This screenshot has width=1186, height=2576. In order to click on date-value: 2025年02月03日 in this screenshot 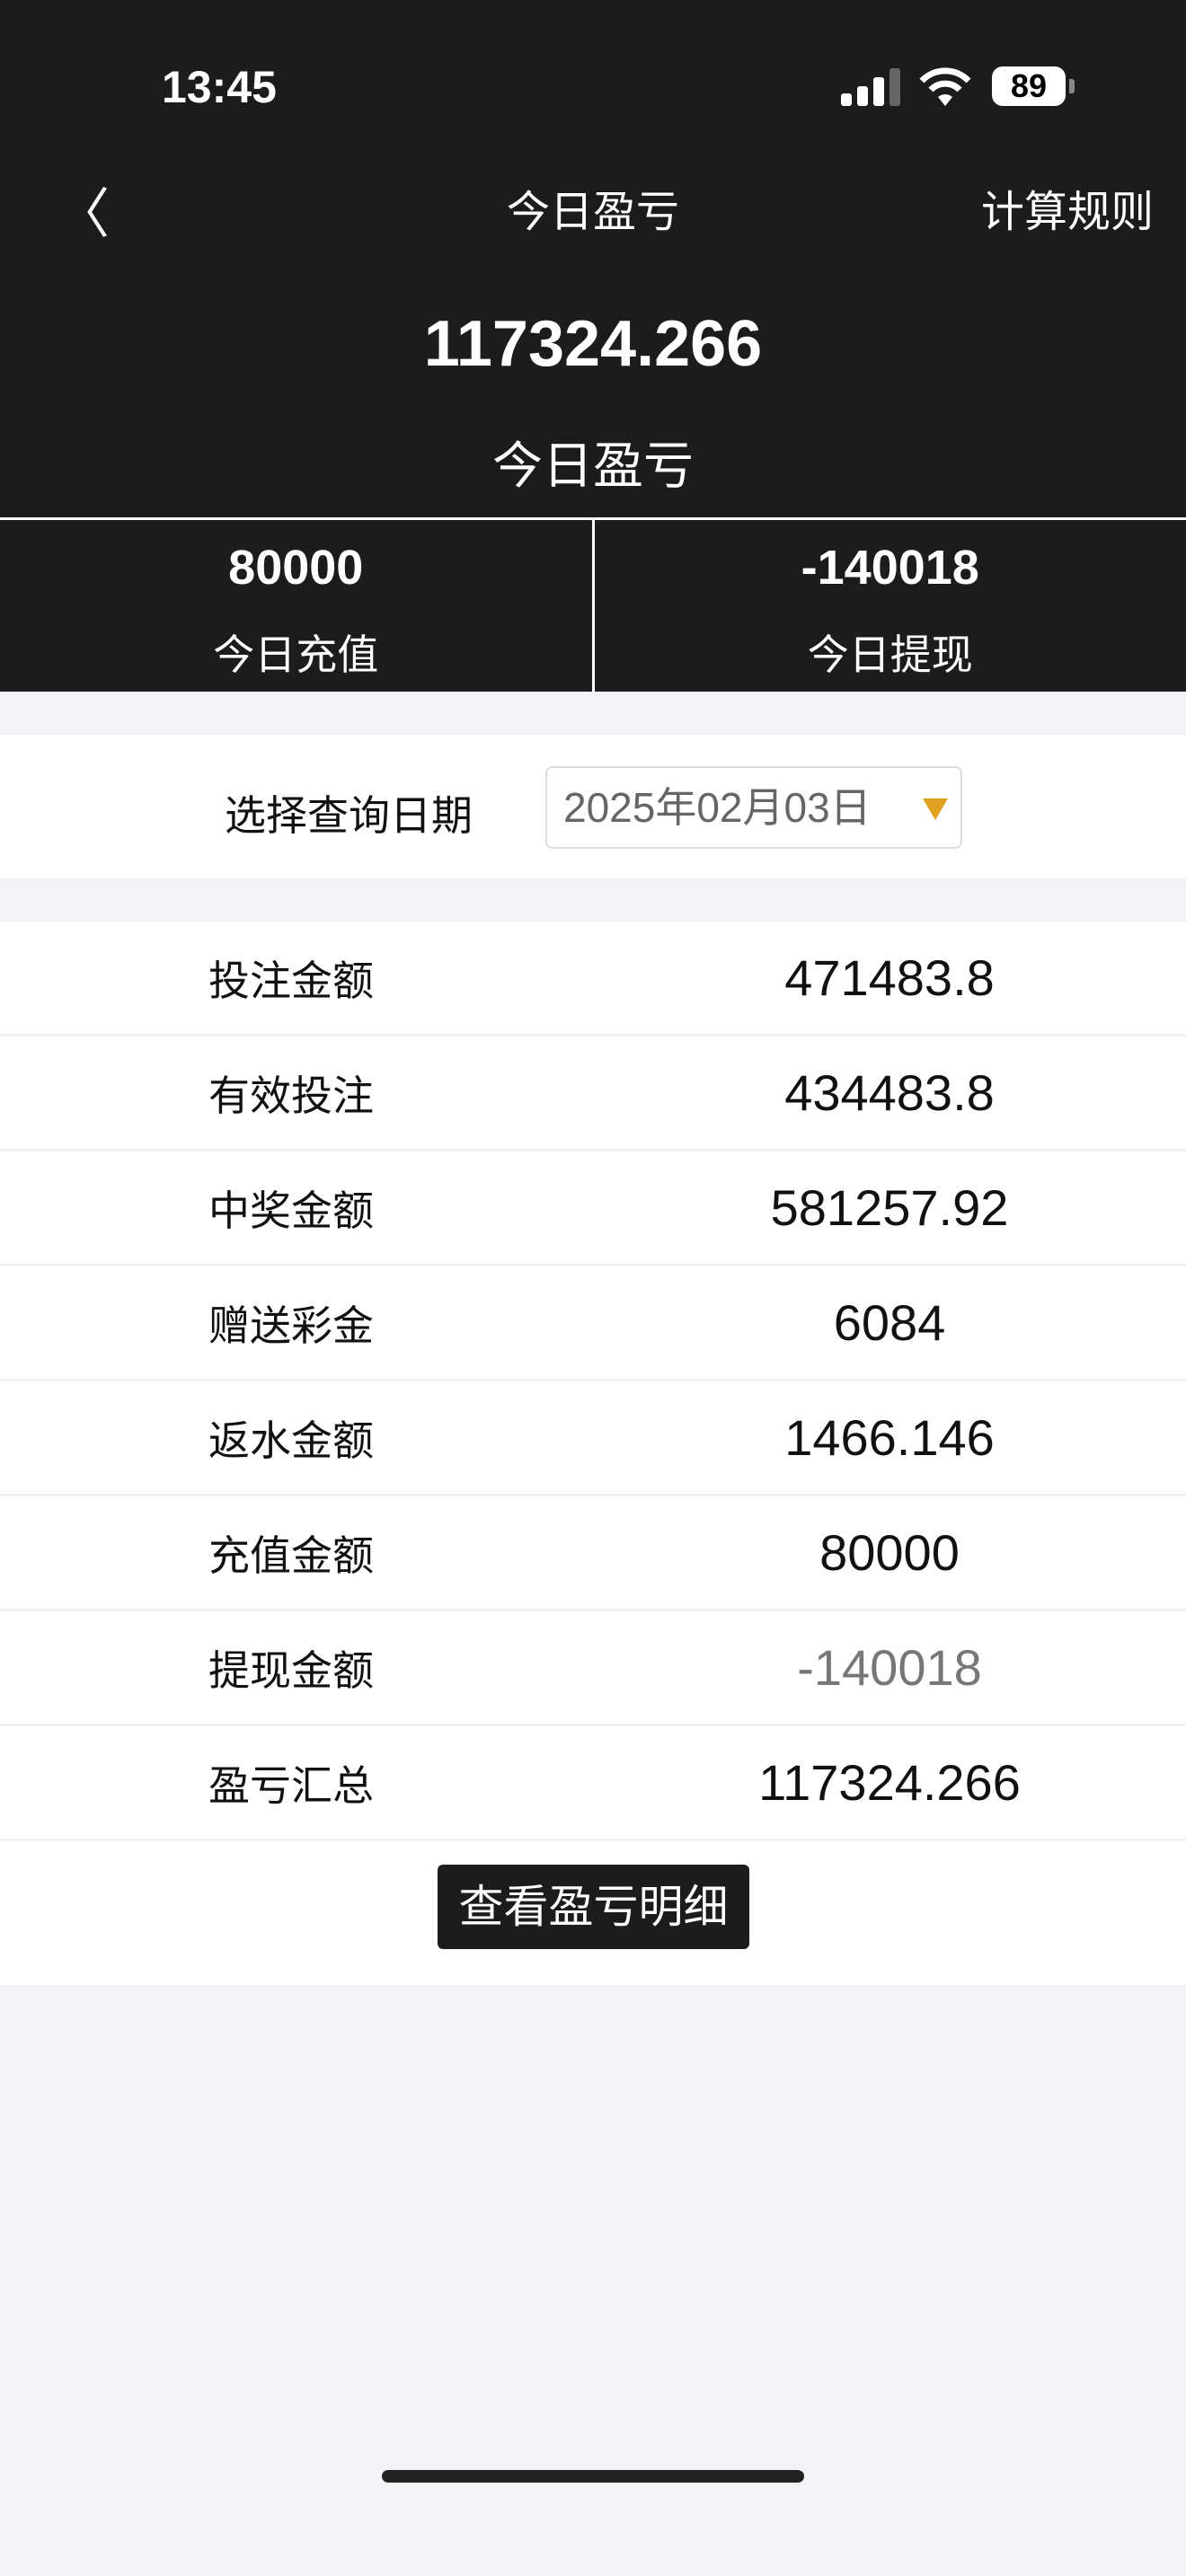, I will do `click(717, 807)`.